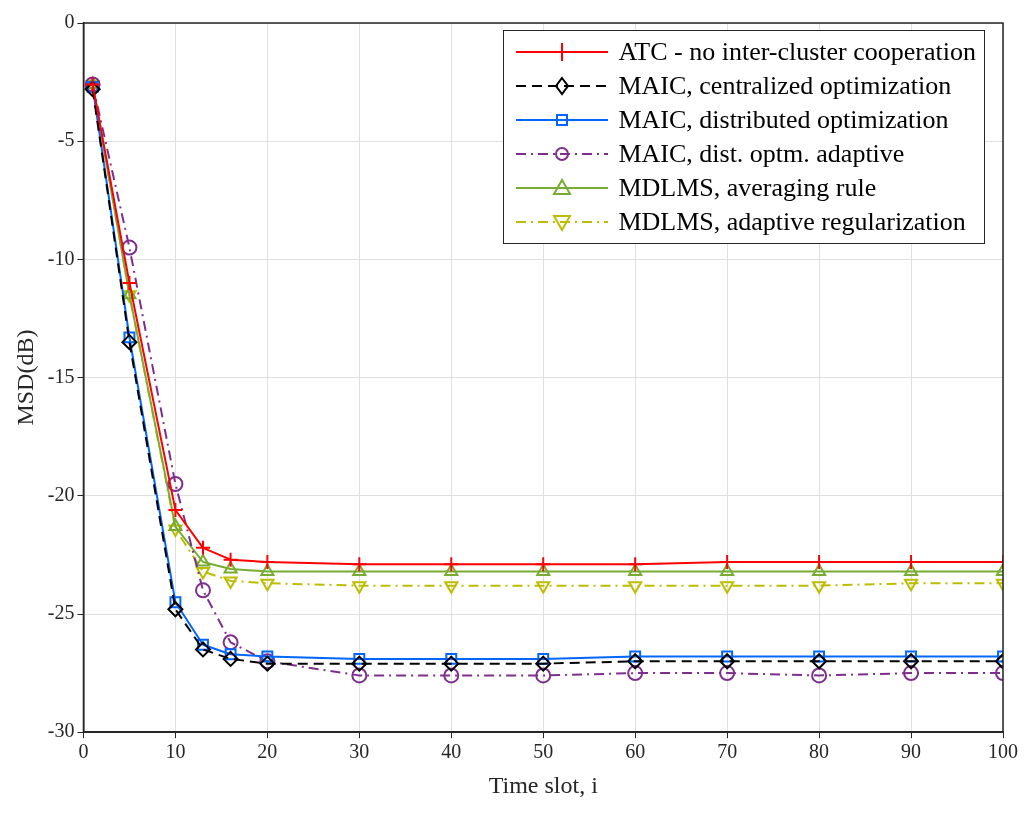 This screenshot has height=813, width=1033. Describe the element at coordinates (24, 377) in the screenshot. I see `y-axis-title: MSD(dB)` at that location.